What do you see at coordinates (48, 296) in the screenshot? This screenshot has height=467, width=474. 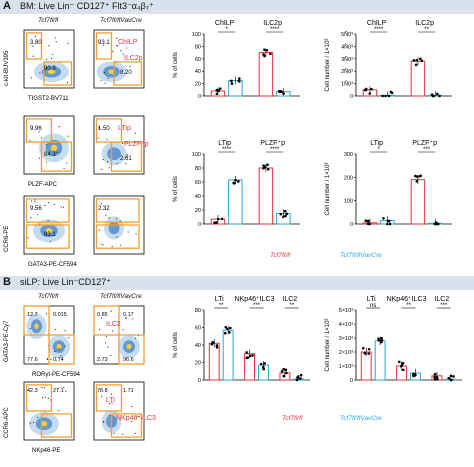 I see `panel-b-col-wt: Tcf7fl/fl` at bounding box center [48, 296].